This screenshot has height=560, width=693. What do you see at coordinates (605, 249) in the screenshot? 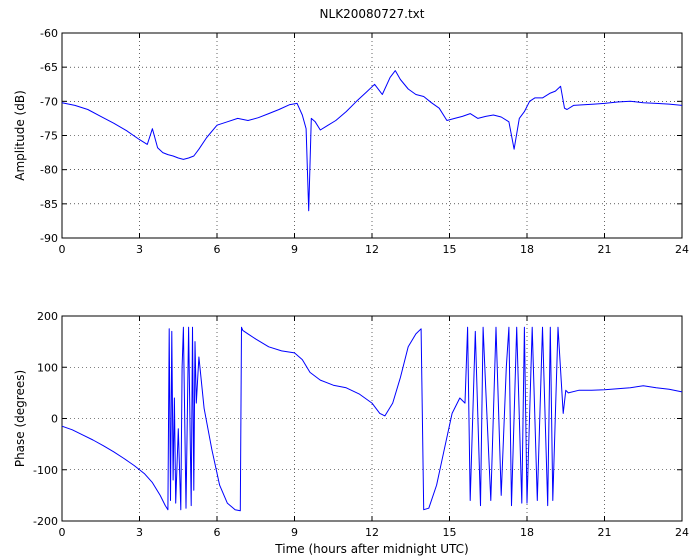
I see `amplitude-x-tick-label: 21` at bounding box center [605, 249].